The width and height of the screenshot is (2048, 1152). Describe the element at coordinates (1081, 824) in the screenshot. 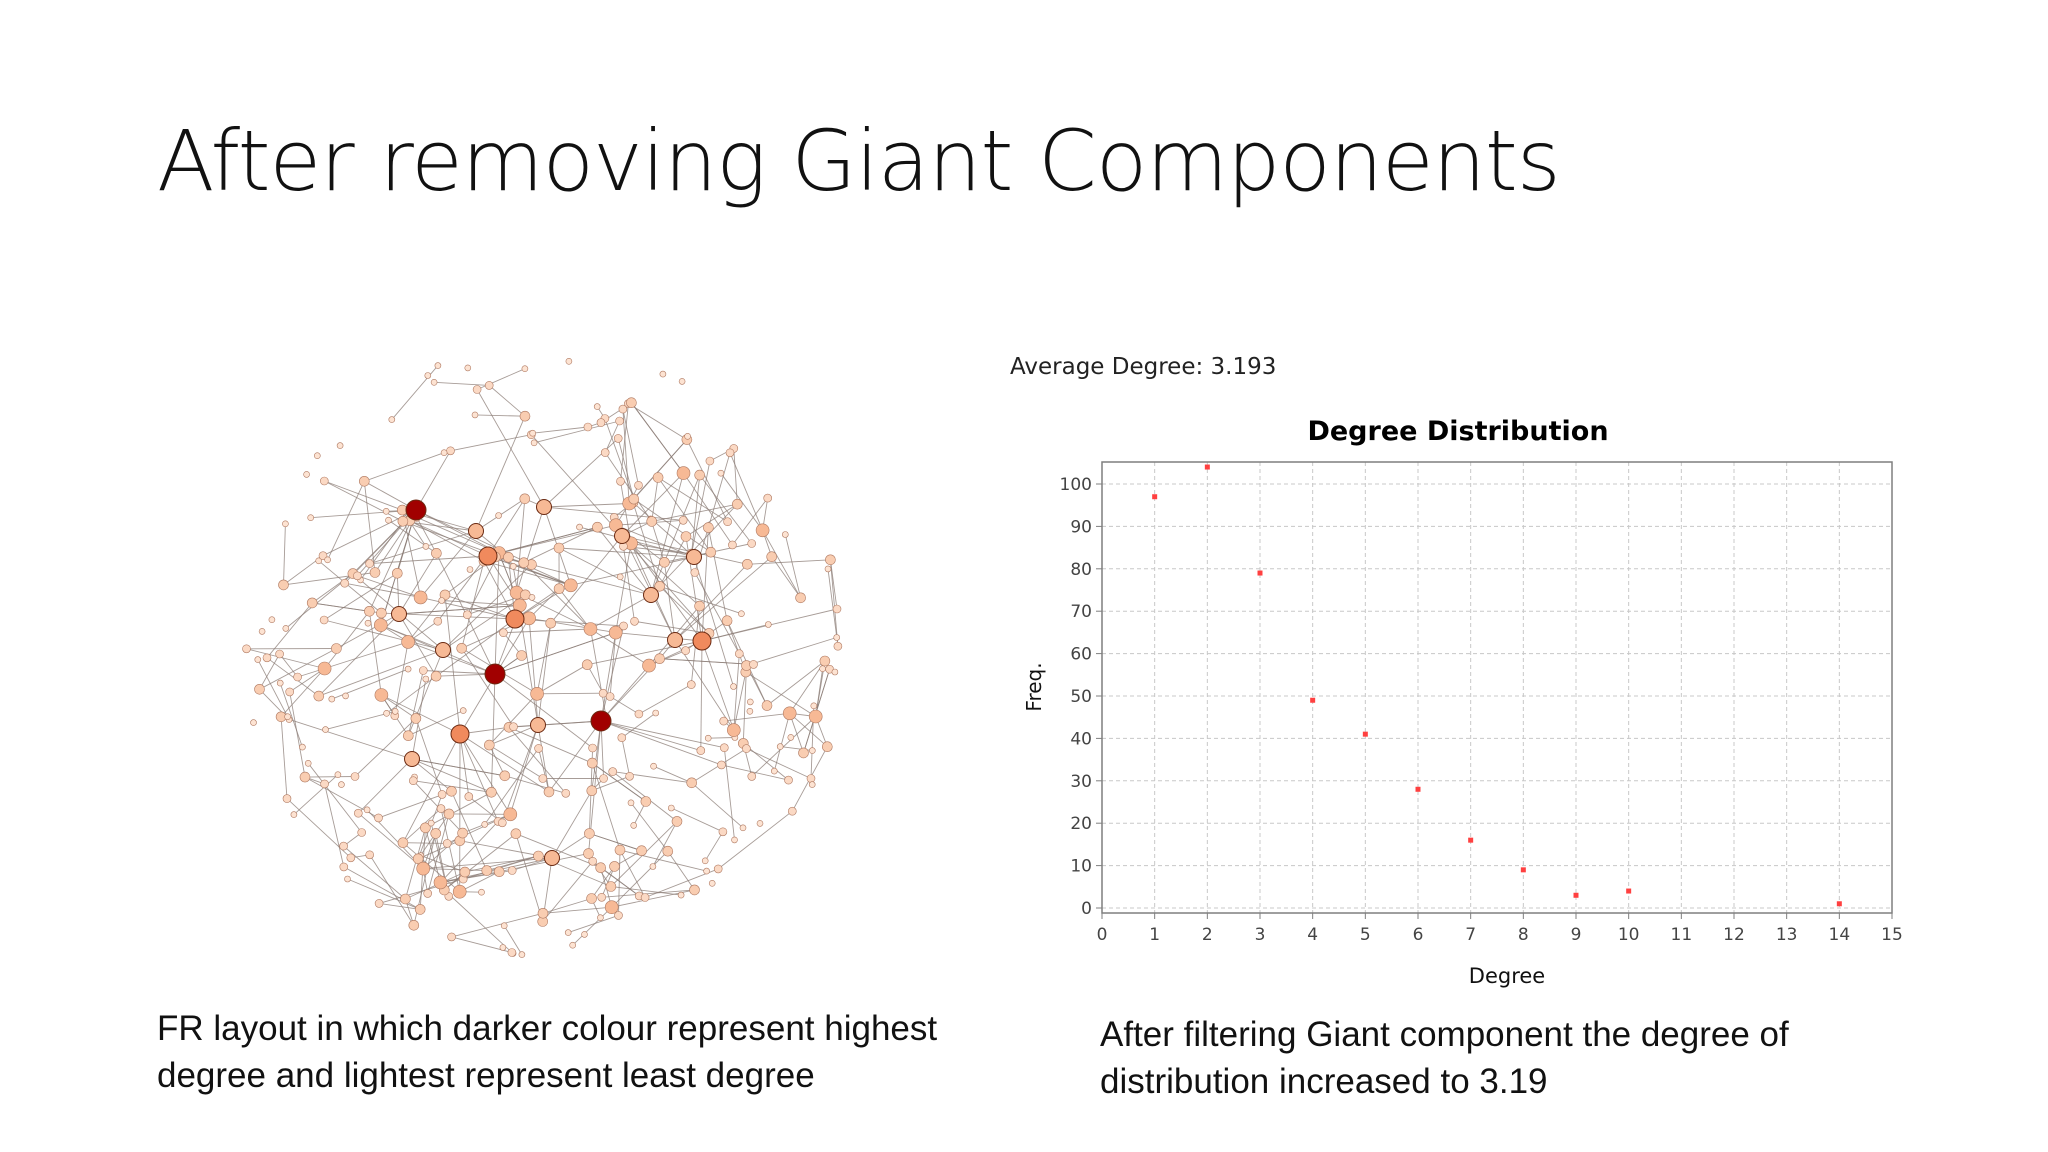

I see `y-tick-label: 20` at that location.